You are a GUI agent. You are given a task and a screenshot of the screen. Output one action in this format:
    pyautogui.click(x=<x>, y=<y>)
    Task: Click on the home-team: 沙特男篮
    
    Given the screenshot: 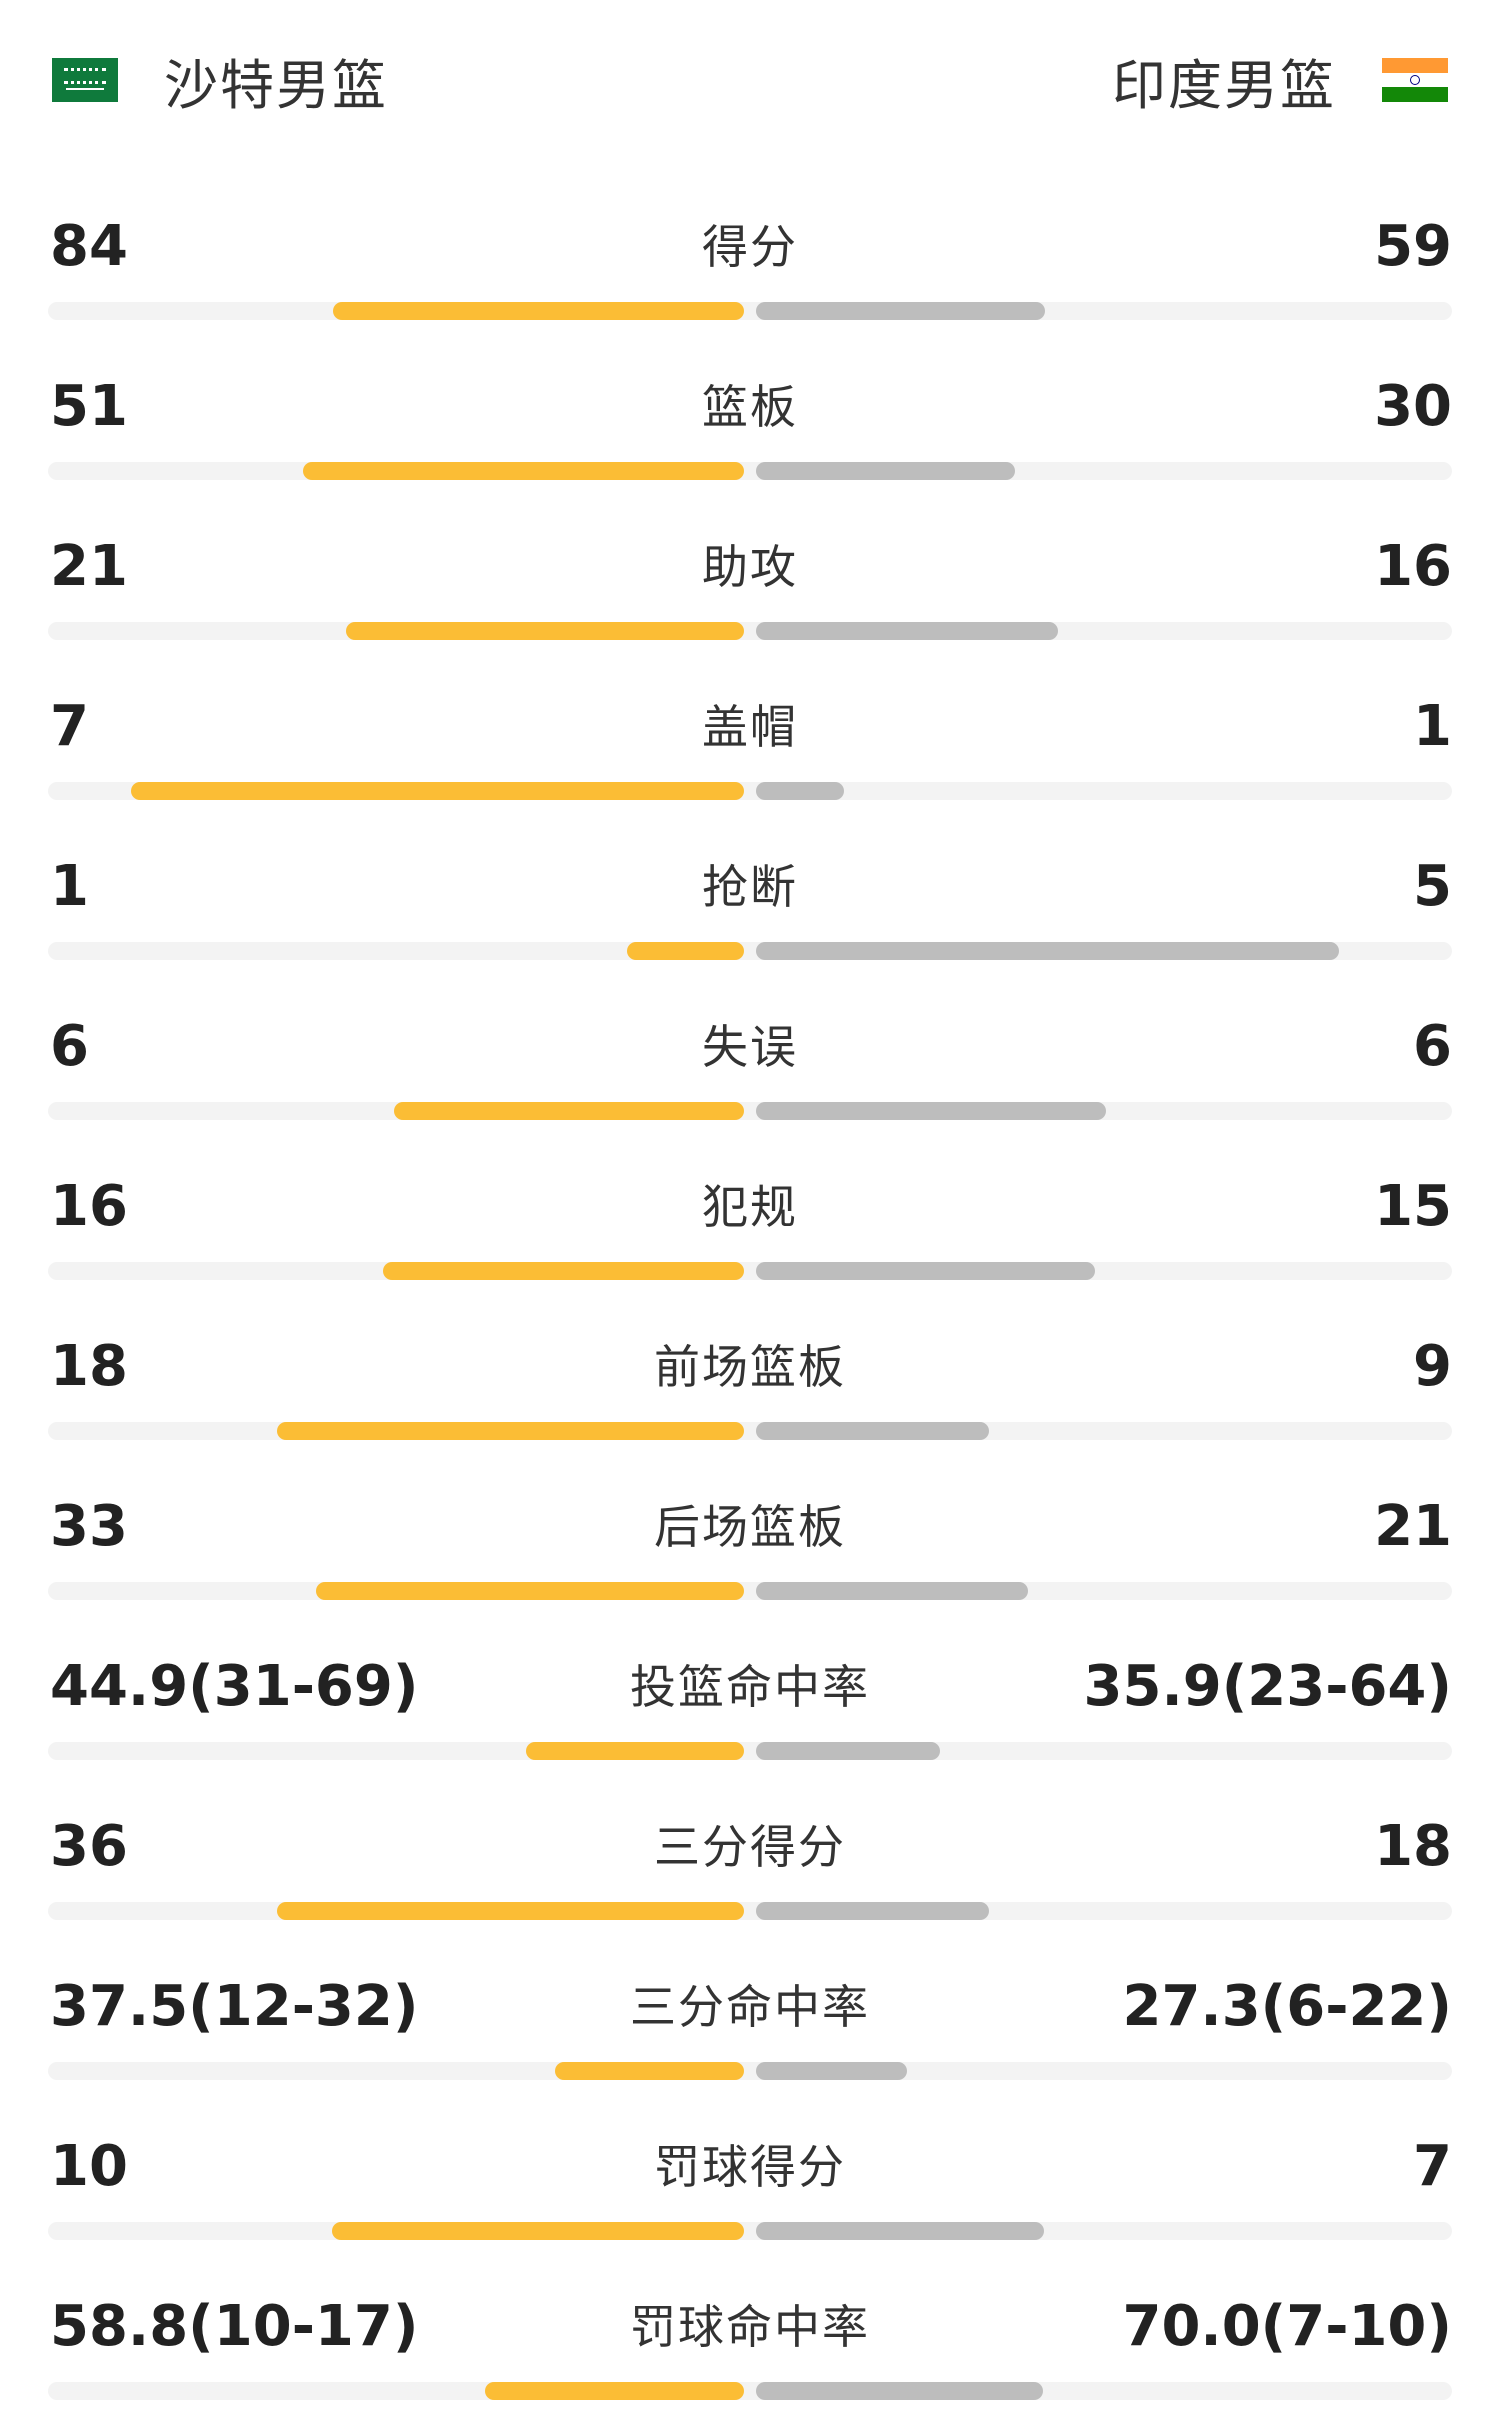 What is the action you would take?
    pyautogui.click(x=220, y=80)
    